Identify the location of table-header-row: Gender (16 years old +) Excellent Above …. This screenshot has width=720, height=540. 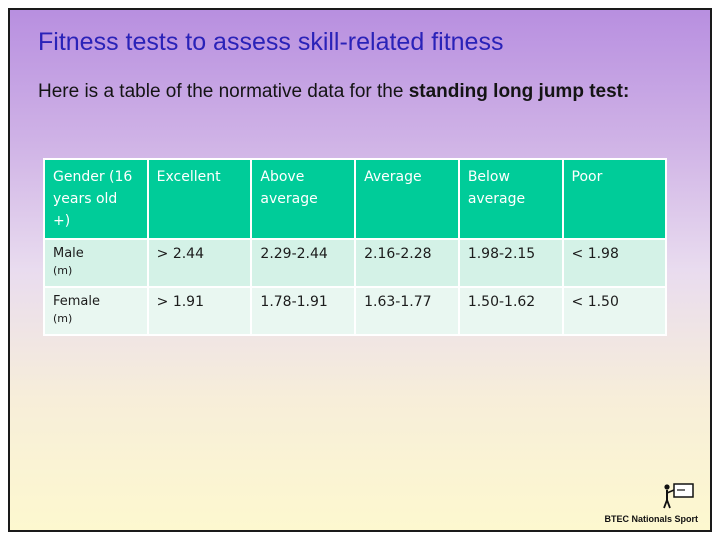
(355, 199).